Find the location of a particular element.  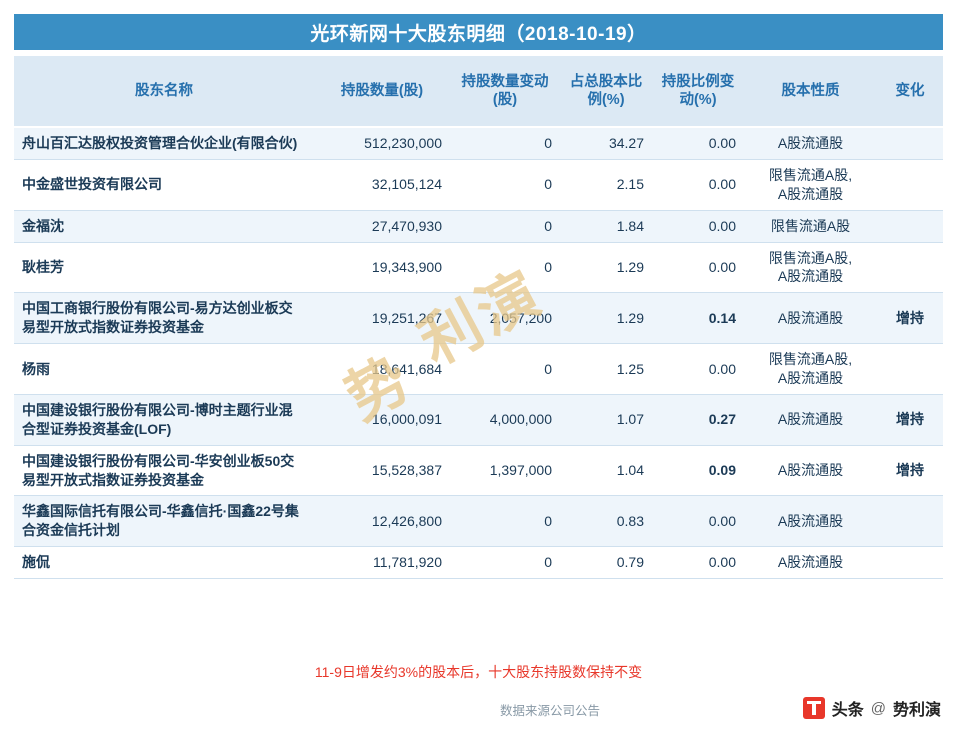

cell-shareholder-name: 舟山百汇达股权投资管理合伙企业(有限合伙) is located at coordinates (164, 143).